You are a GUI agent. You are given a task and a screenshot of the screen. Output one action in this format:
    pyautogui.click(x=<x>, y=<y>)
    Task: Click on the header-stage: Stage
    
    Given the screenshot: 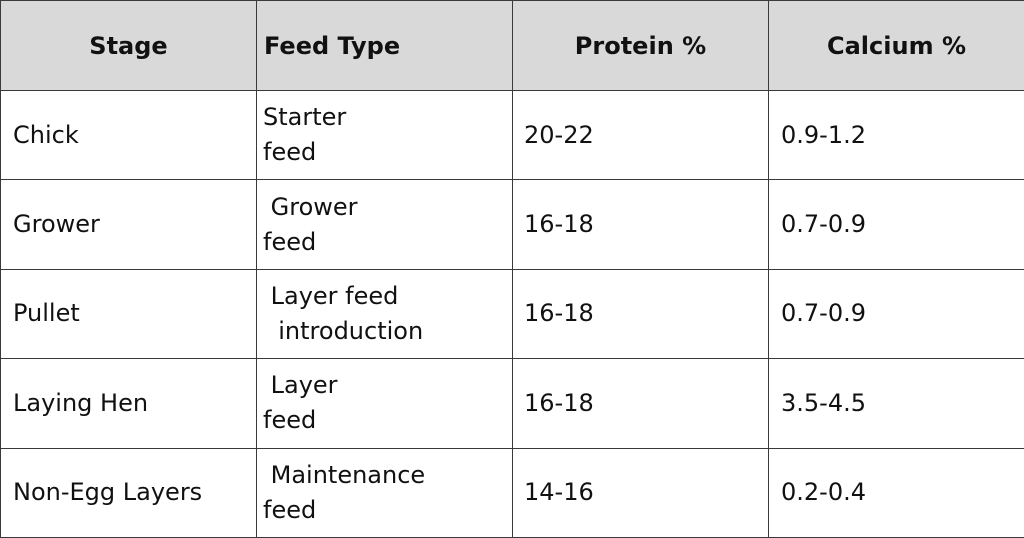 What is the action you would take?
    pyautogui.click(x=128, y=45)
    